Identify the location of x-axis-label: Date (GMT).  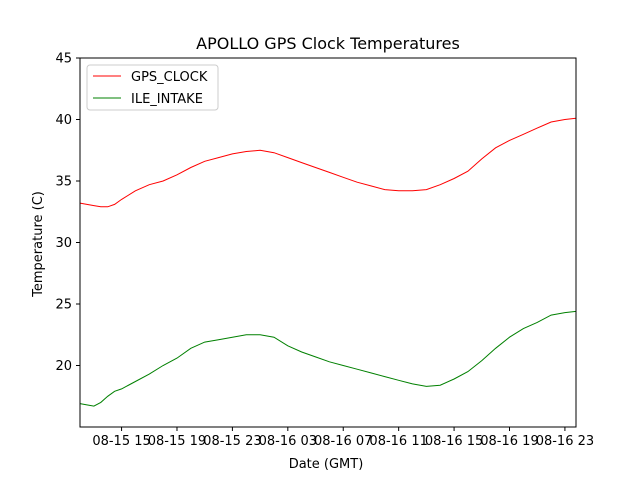
(326, 464).